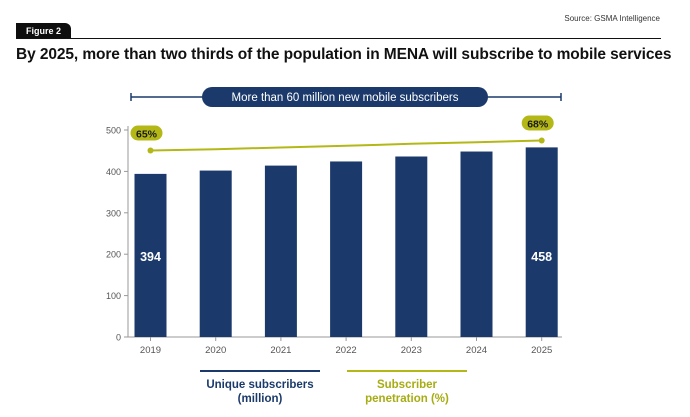  Describe the element at coordinates (476, 244) in the screenshot. I see `bar-2024` at that location.